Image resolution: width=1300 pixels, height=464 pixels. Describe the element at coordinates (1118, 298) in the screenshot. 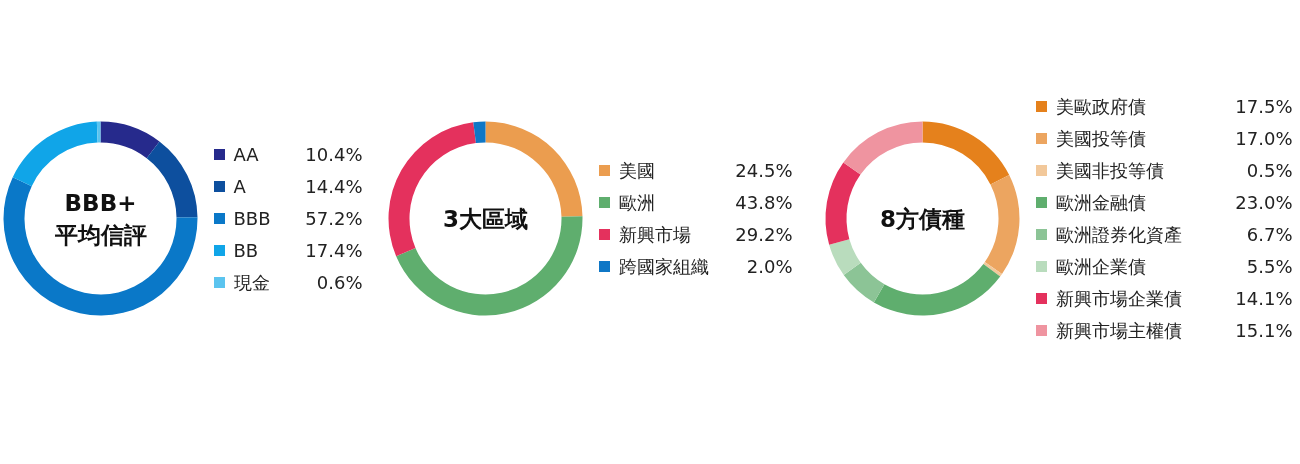

I see `legend-label: 新興市場企業債` at that location.